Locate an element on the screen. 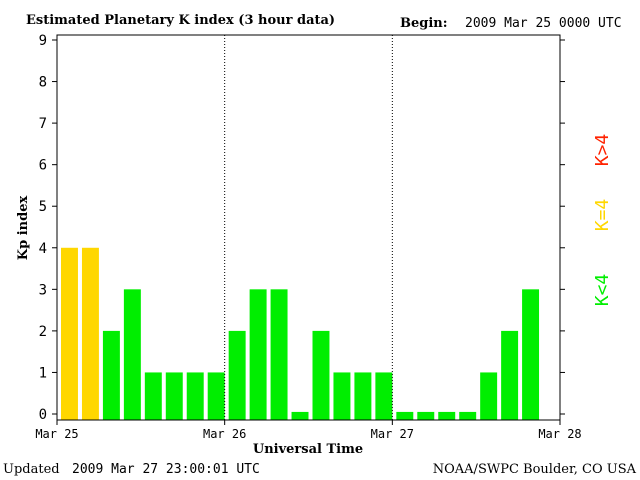 This screenshot has height=480, width=640. legend-below: K<4 is located at coordinates (602, 290).